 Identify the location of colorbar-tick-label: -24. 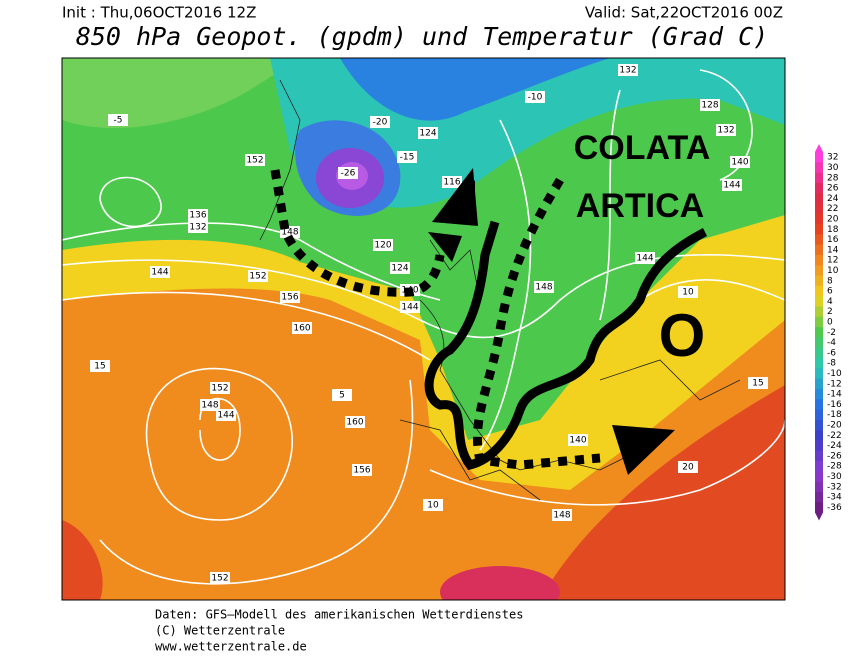
(834, 446).